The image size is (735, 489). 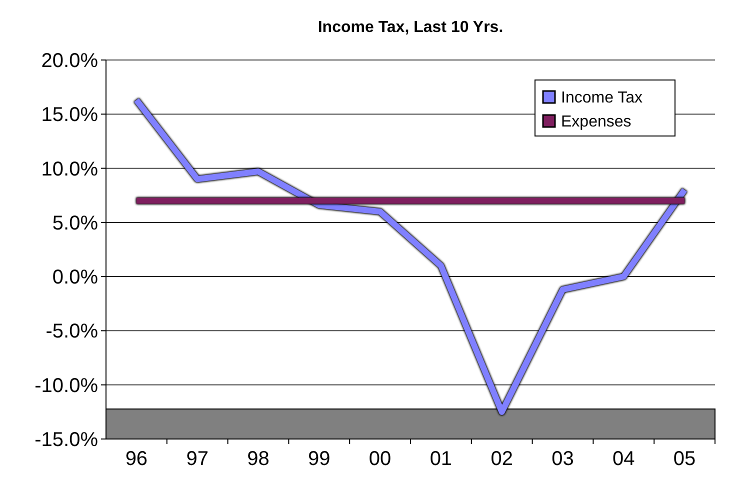 What do you see at coordinates (319, 459) in the screenshot?
I see `x-tick-label: 99` at bounding box center [319, 459].